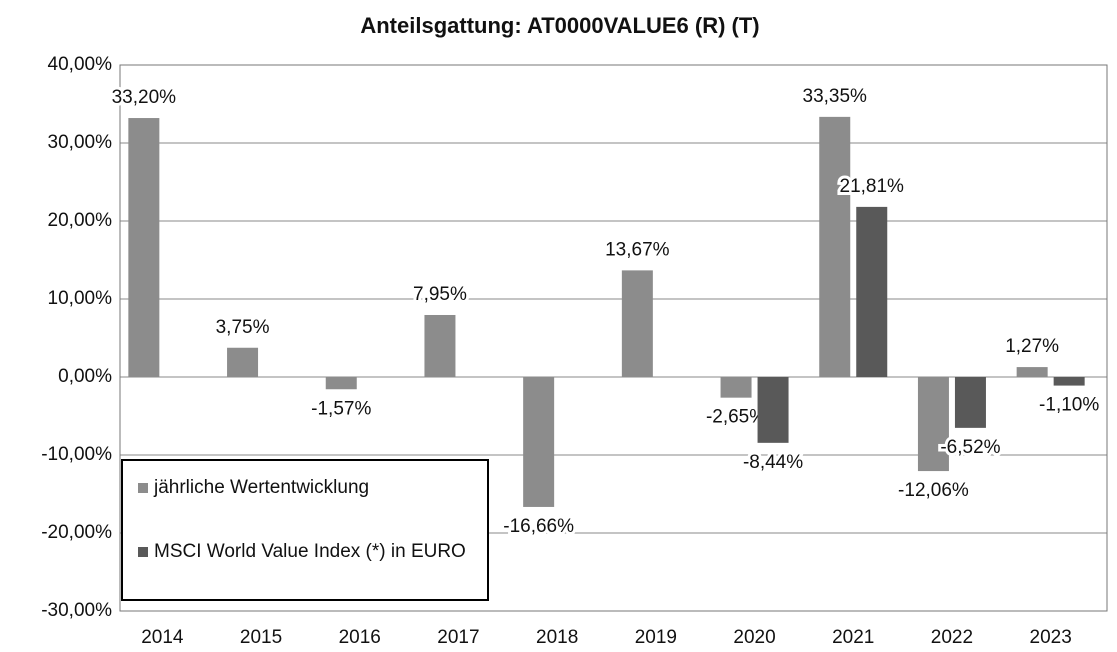  What do you see at coordinates (853, 637) in the screenshot?
I see `x-tick-label: 2021` at bounding box center [853, 637].